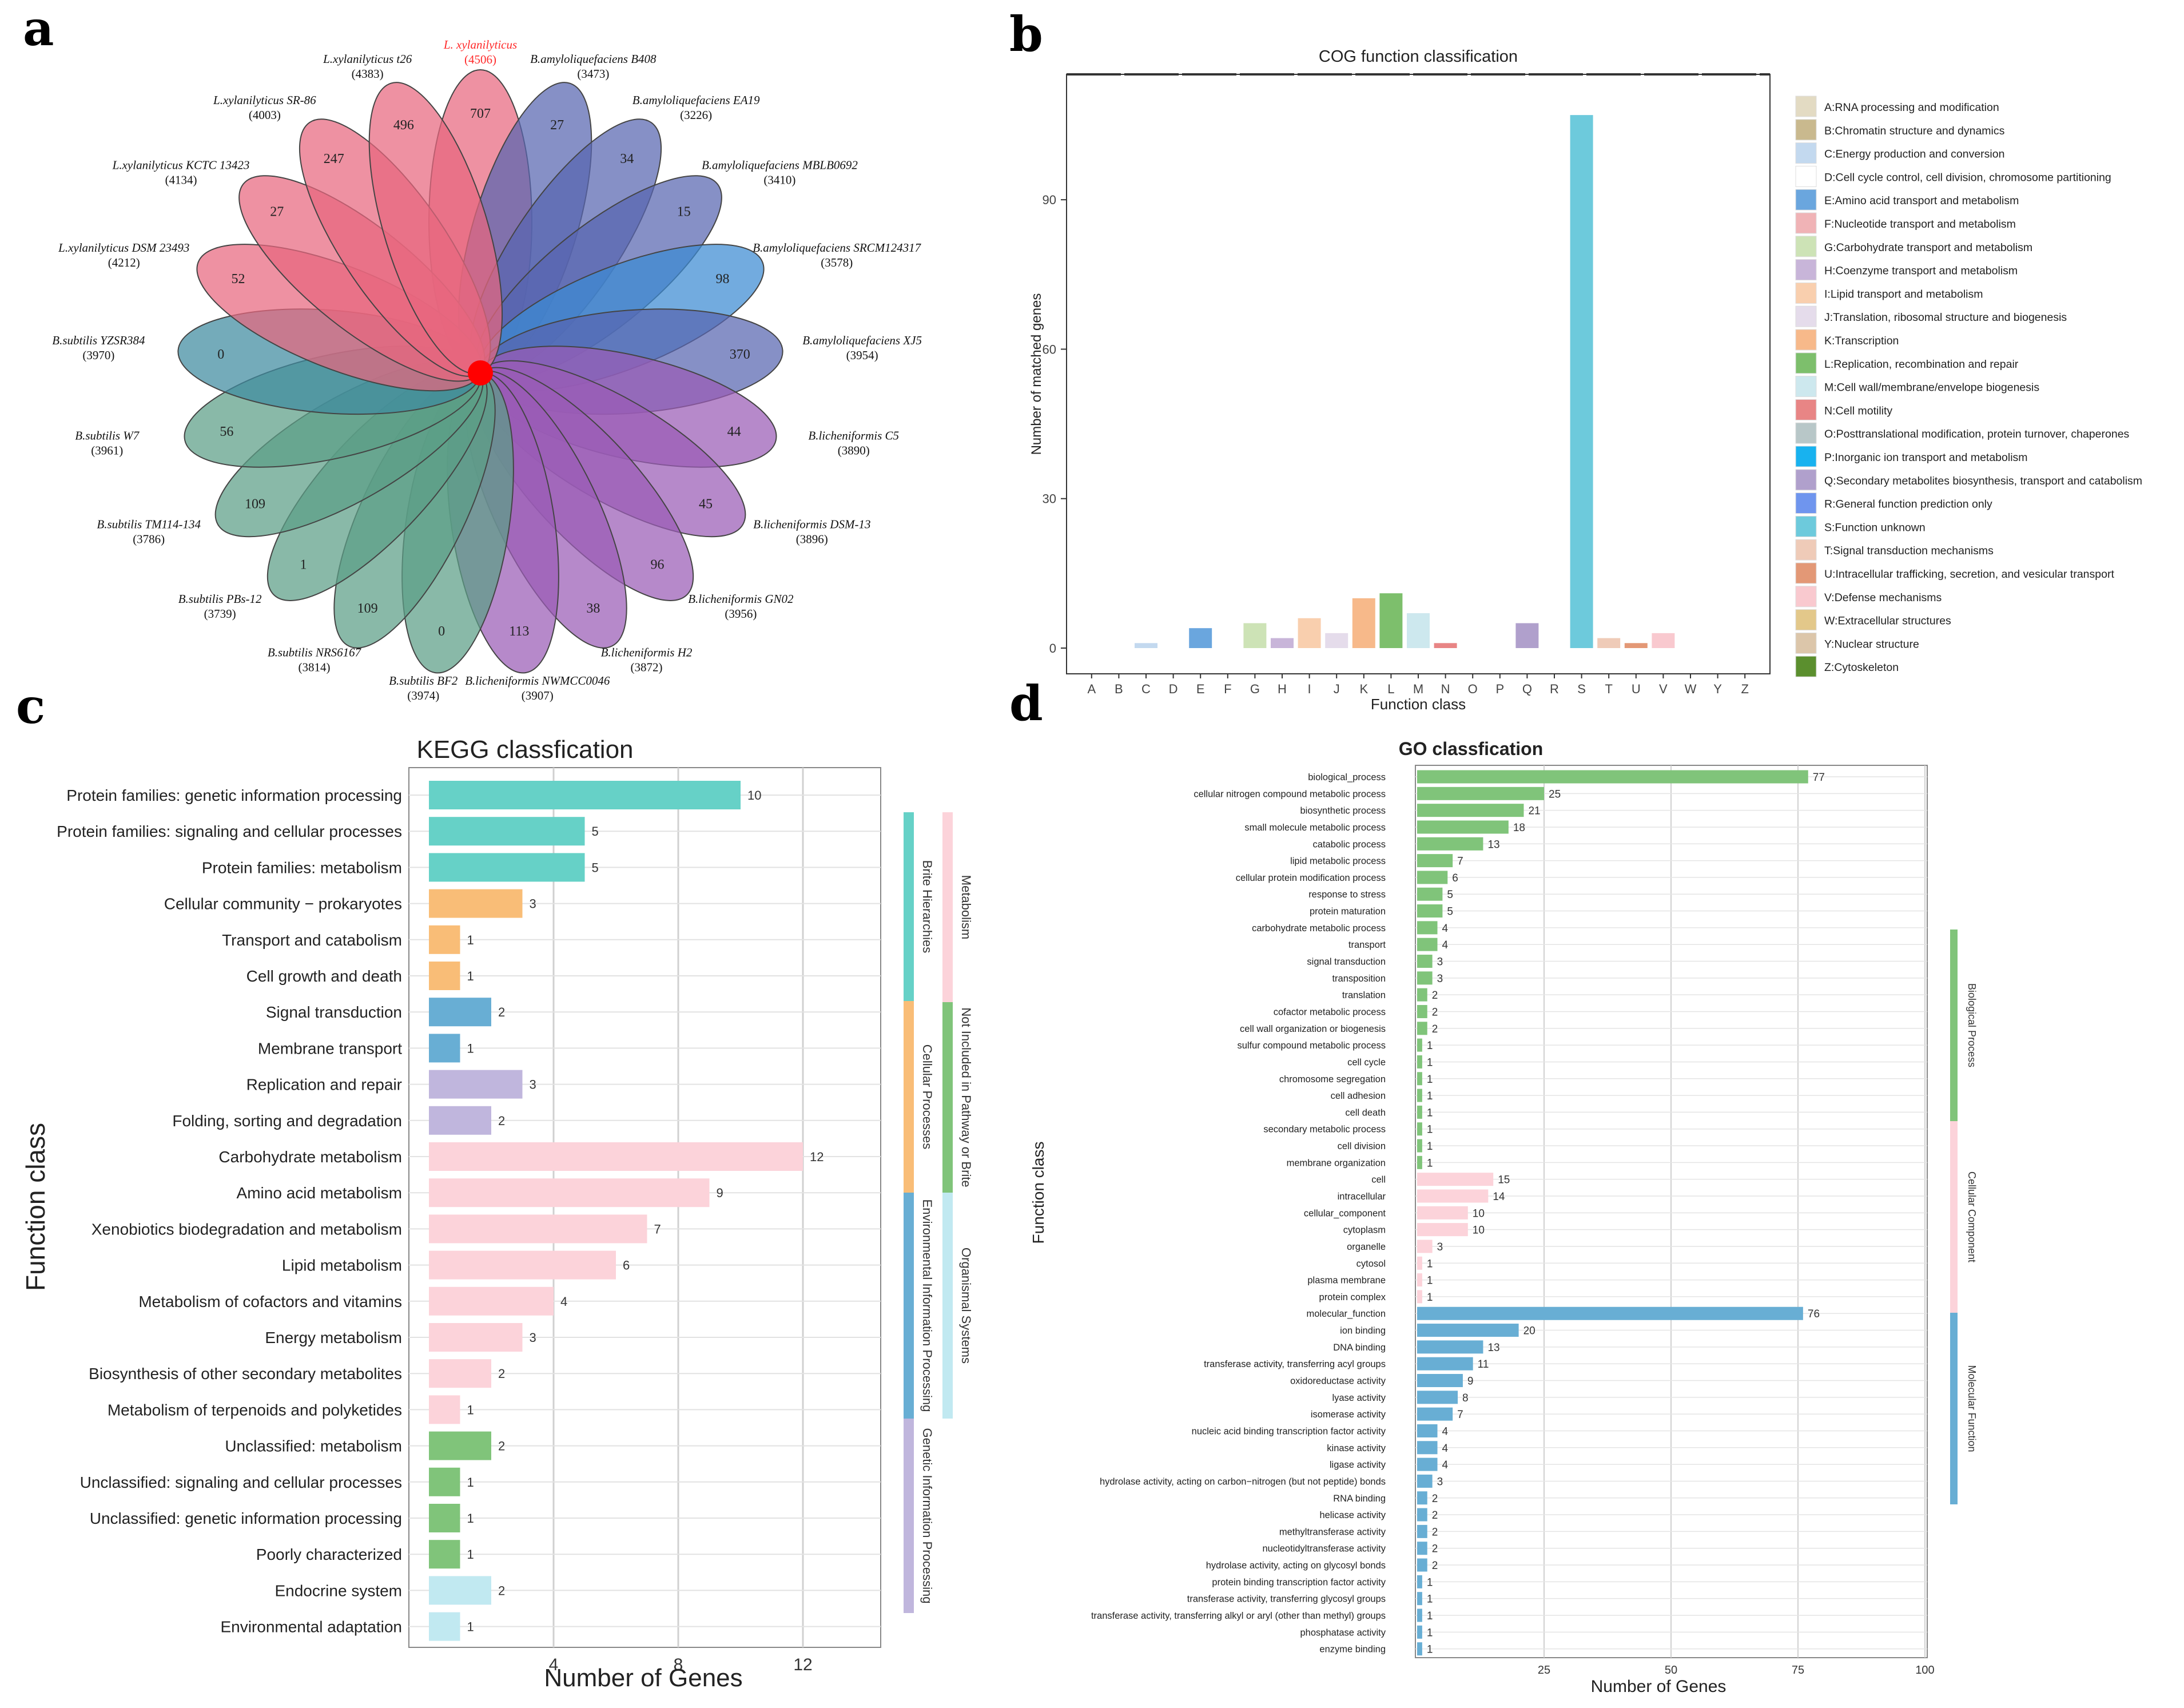  Describe the element at coordinates (1343, 811) in the screenshot. I see `go-category-label: biosynthetic process` at that location.